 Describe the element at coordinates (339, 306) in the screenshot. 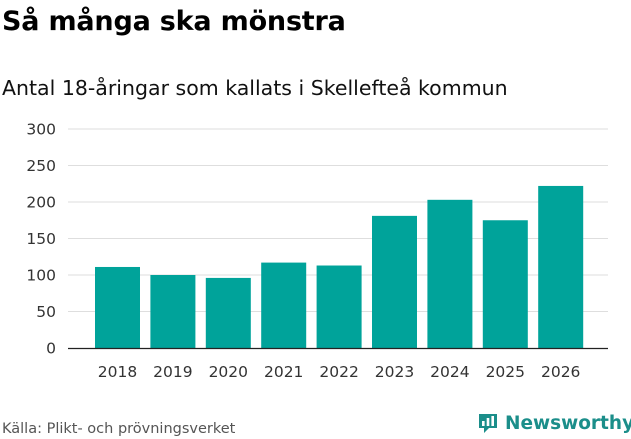

I see `bar-2022` at that location.